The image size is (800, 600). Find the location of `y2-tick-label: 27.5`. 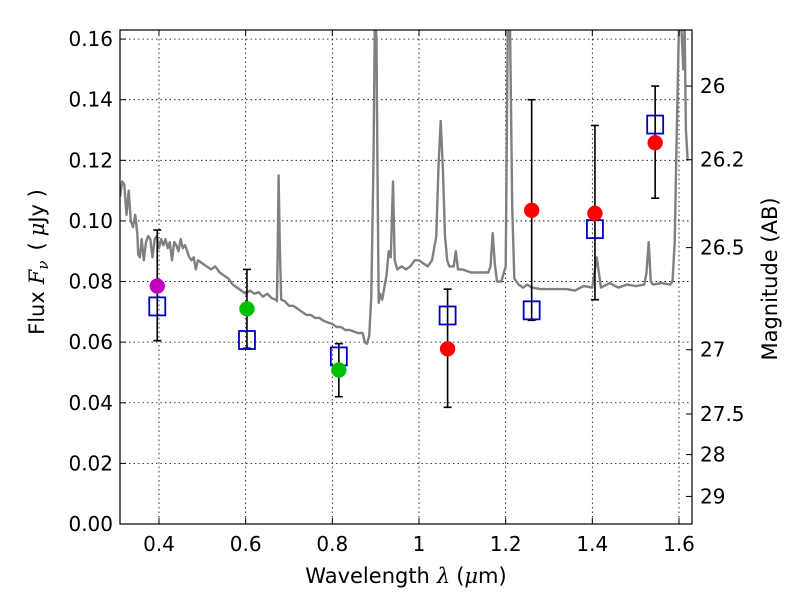

y2-tick-label: 27.5 is located at coordinates (722, 414).